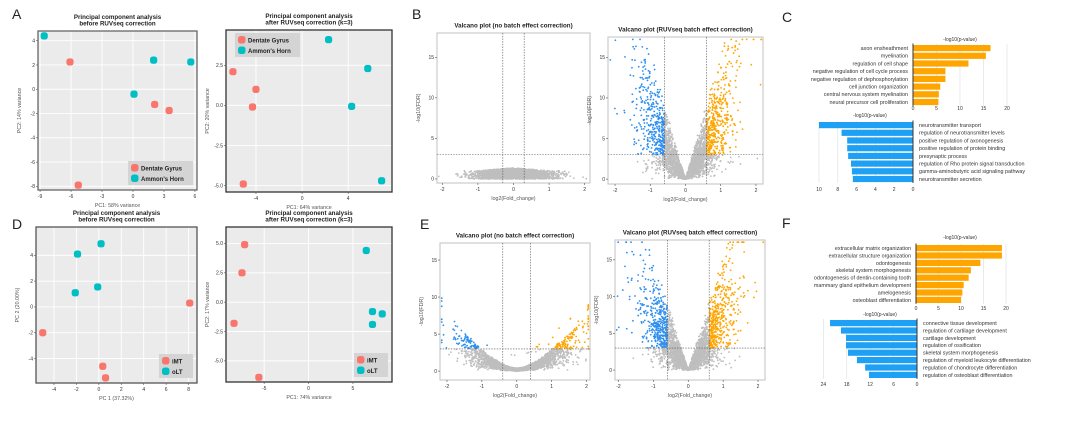  What do you see at coordinates (242, 50) in the screenshot?
I see `legend-swatch` at bounding box center [242, 50].